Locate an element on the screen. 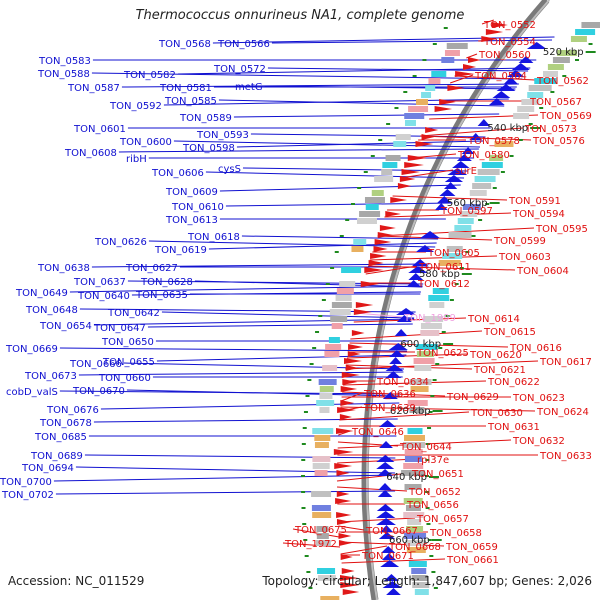  left-gene-label: TON_0647 is located at coordinates (119, 328).